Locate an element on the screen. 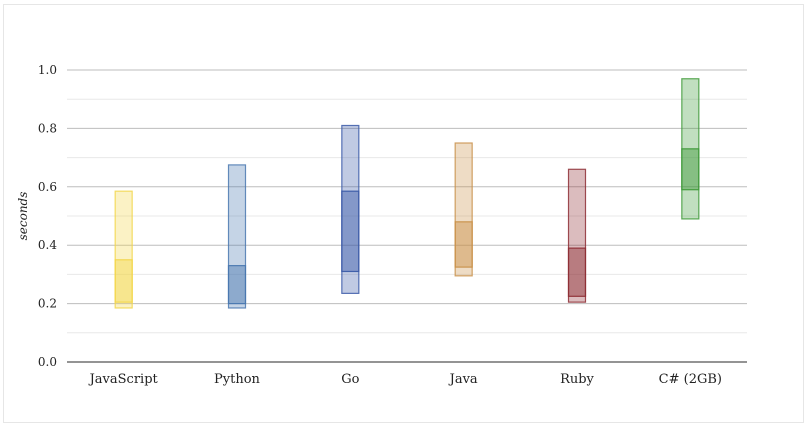 The height and width of the screenshot is (428, 809). x-category-label: C# (2GB) is located at coordinates (690, 379).